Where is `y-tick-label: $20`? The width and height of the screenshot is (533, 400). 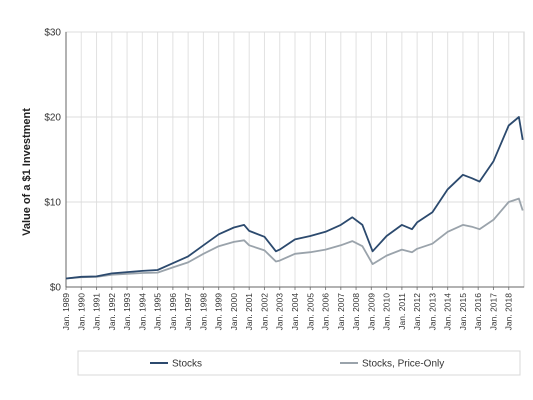 y-tick-label: $20 is located at coordinates (52, 118).